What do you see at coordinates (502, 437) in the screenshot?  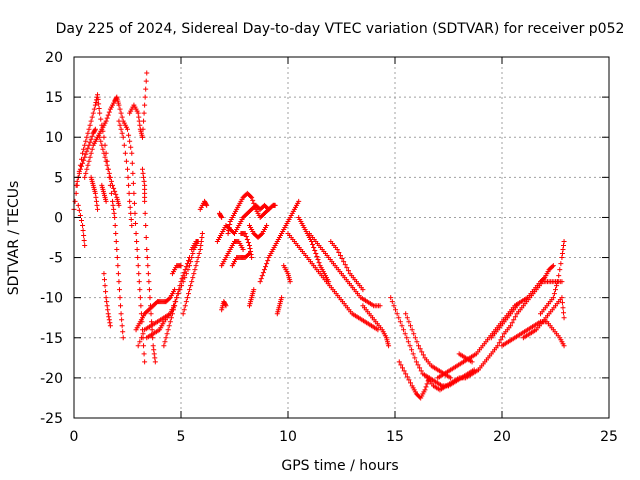 I see `x-tick-label: 20` at bounding box center [502, 437].